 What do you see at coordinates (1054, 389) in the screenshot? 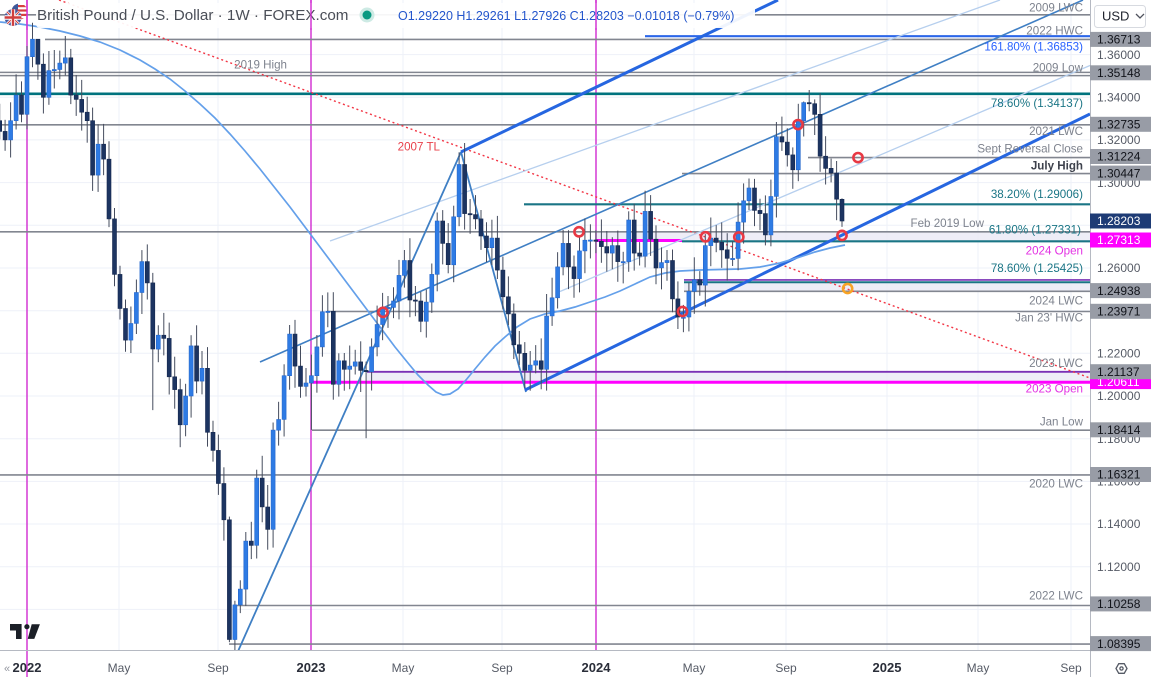
I see `svg-text: 2023 Open` at bounding box center [1054, 389].